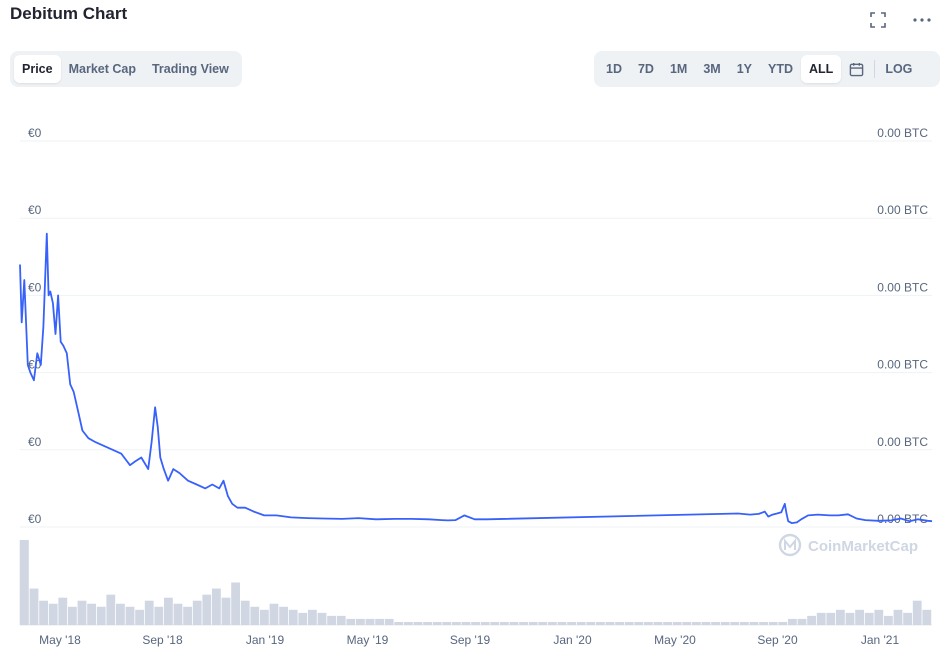  I want to click on volume-bars, so click(476, 582).